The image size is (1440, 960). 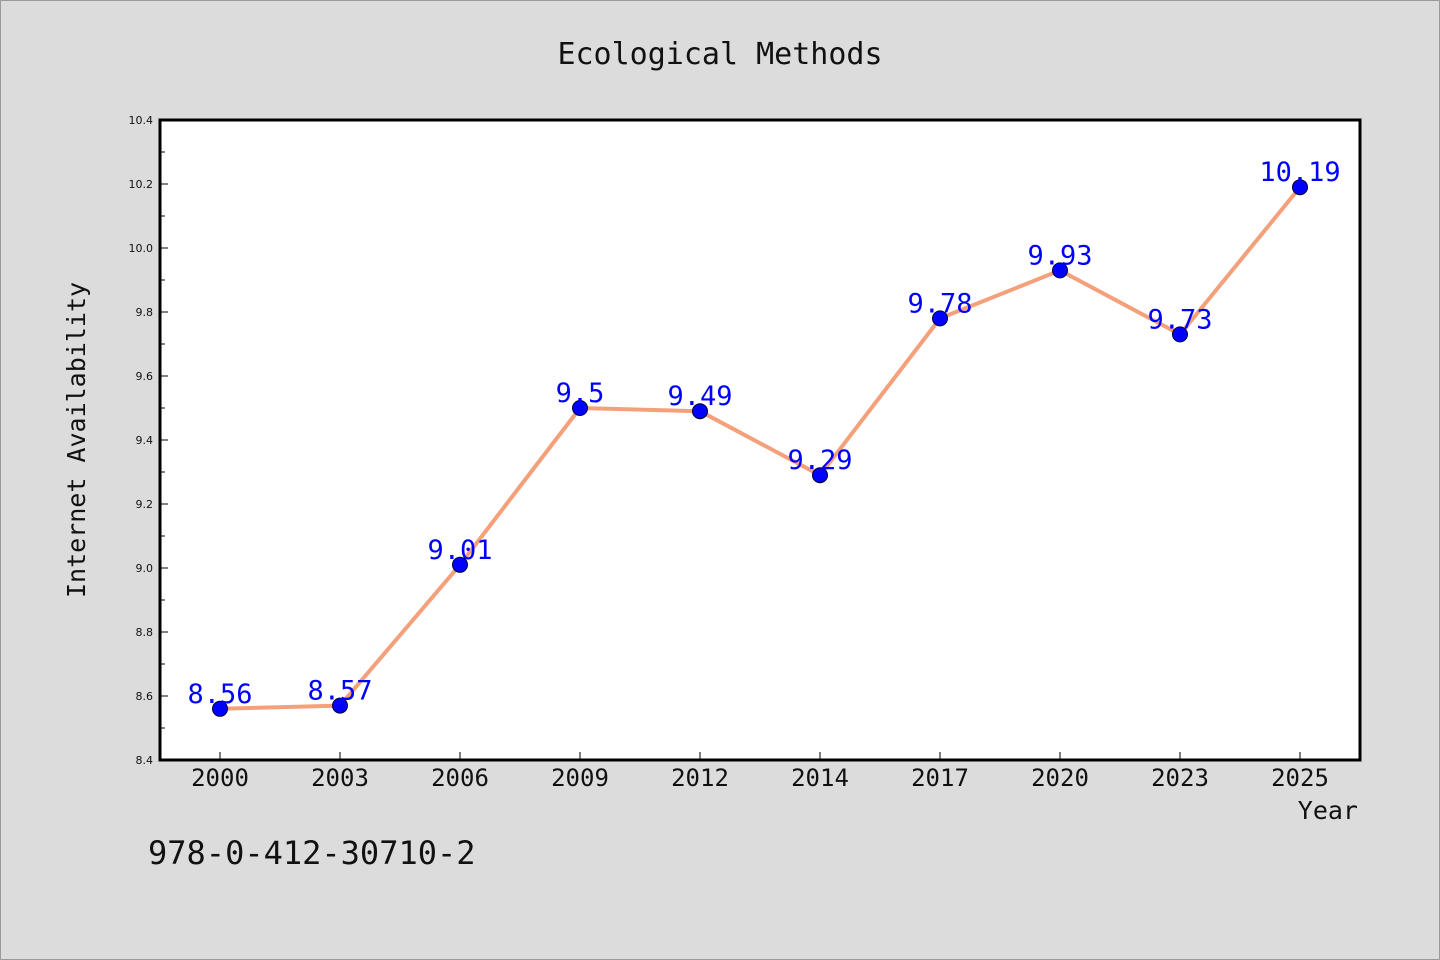 What do you see at coordinates (700, 778) in the screenshot?
I see `x-tick-label: 2012` at bounding box center [700, 778].